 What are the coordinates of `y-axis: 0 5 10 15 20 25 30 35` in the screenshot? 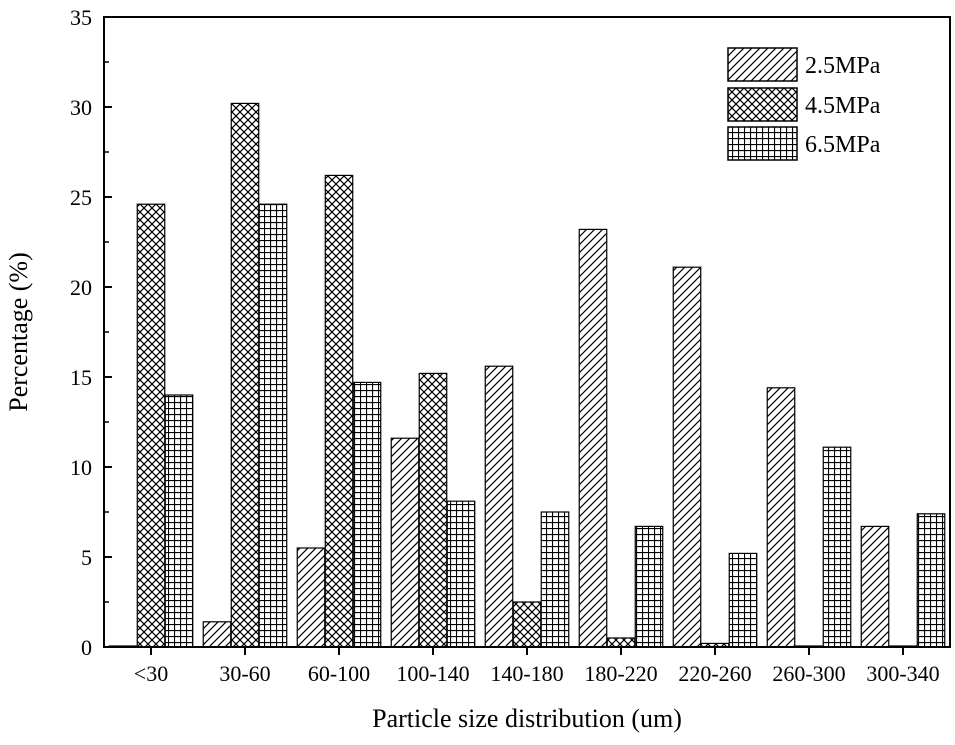 It's located at (91, 332).